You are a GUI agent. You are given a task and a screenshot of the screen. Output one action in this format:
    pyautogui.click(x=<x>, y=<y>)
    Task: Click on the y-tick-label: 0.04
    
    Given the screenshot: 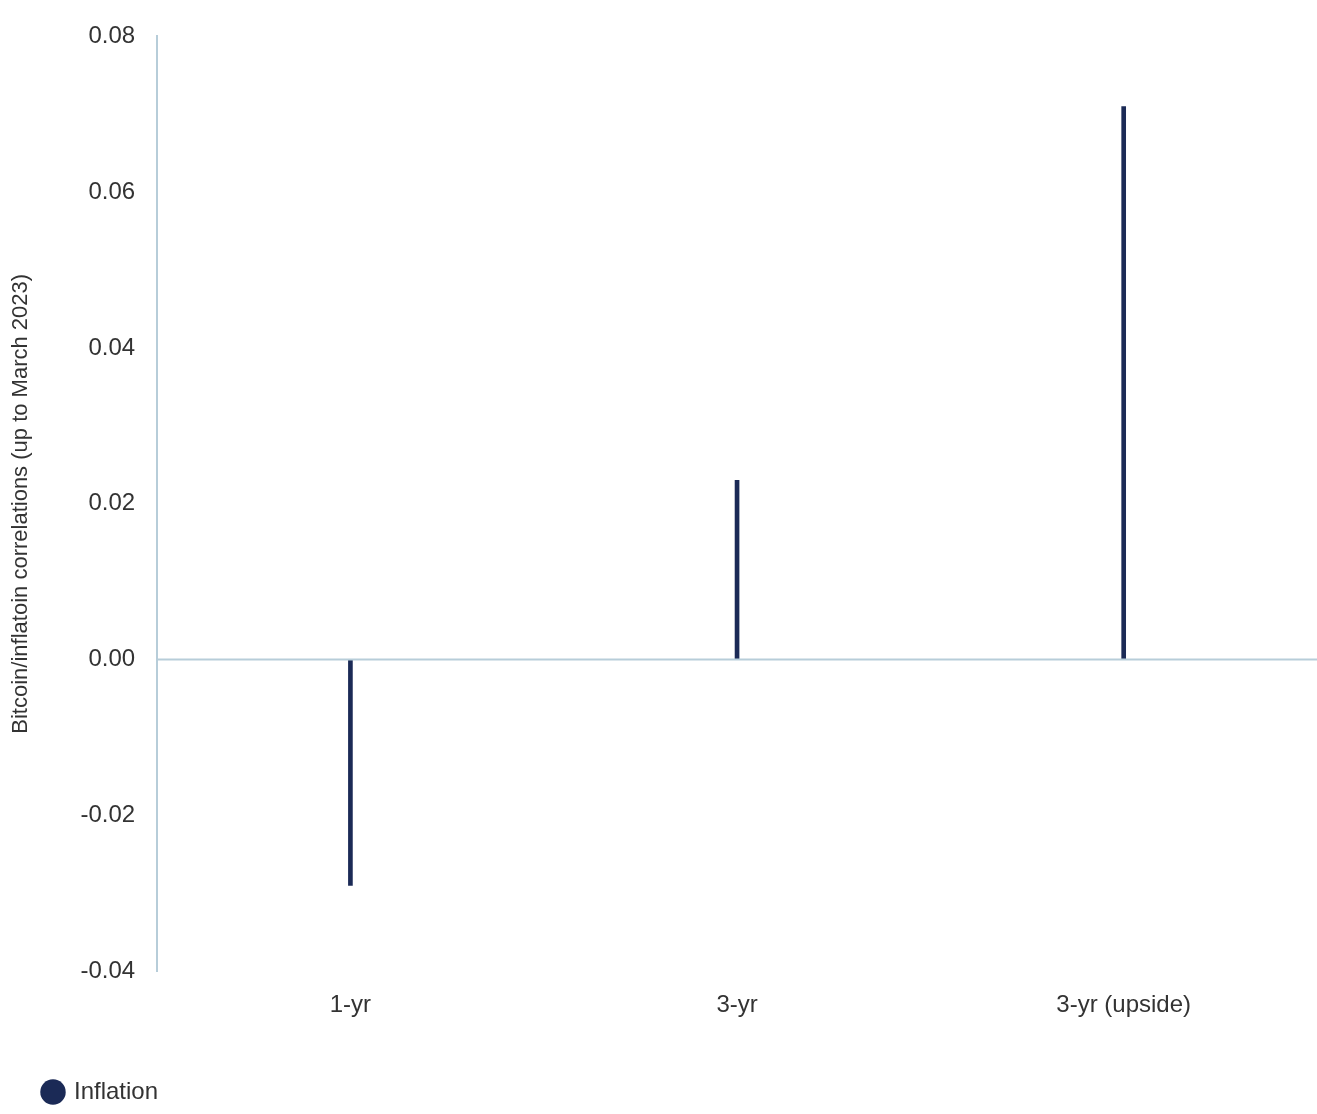 What is the action you would take?
    pyautogui.click(x=112, y=346)
    